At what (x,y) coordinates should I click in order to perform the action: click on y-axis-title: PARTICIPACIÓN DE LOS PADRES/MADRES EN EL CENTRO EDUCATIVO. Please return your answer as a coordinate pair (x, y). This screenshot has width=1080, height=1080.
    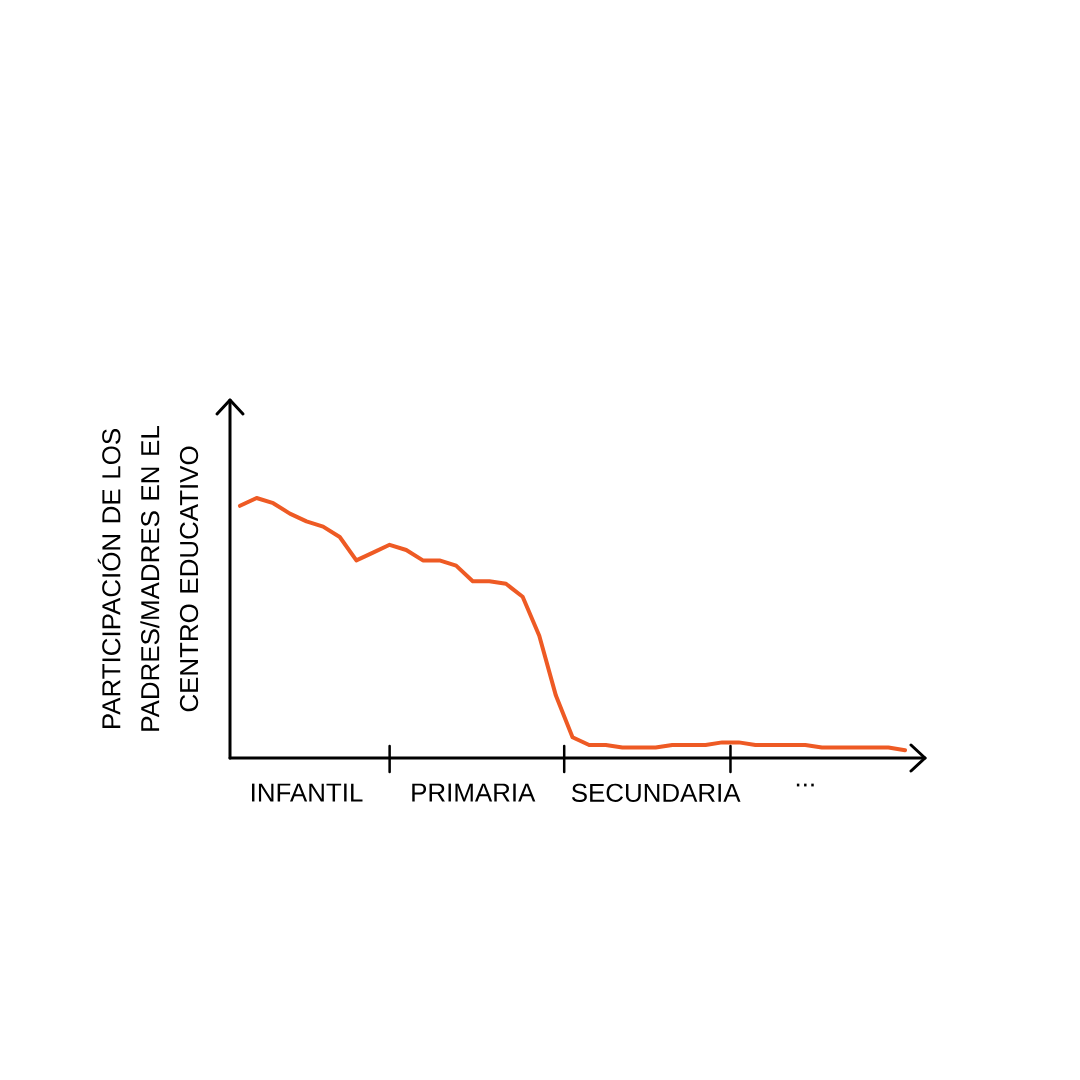
    Looking at the image, I should click on (148, 578).